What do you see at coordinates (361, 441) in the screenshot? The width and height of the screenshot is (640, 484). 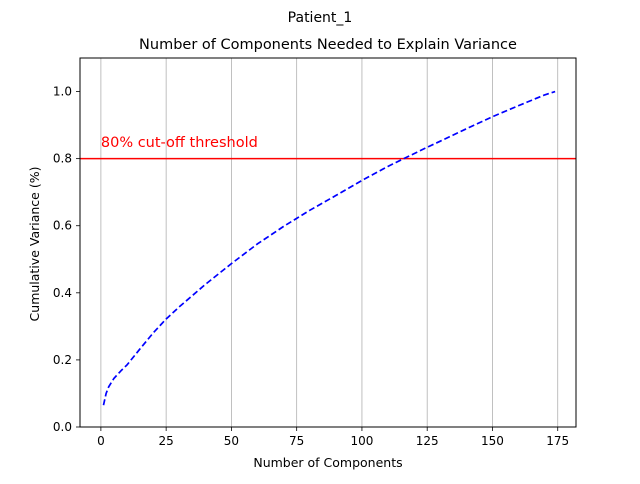 I see `x-tick-label: 100` at bounding box center [361, 441].